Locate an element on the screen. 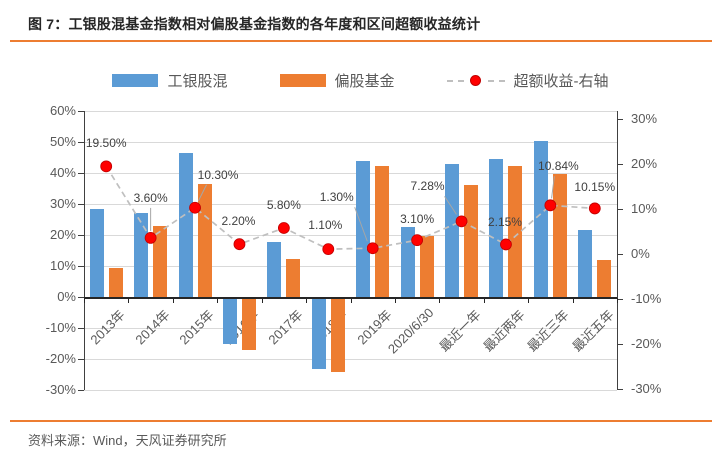 This screenshot has width=721, height=460. excess-value-label-2: 10.30% is located at coordinates (218, 174).